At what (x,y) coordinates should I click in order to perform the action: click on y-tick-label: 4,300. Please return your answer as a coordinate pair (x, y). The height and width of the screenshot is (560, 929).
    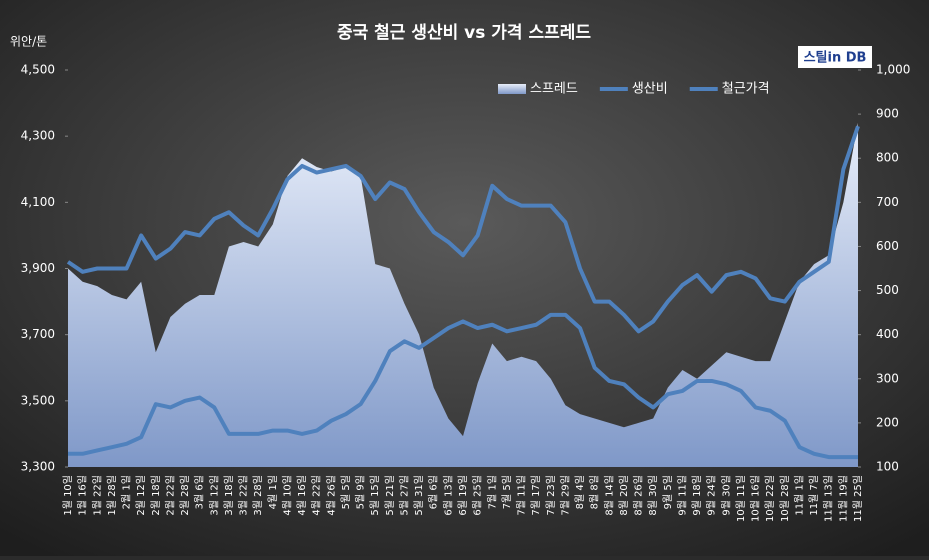
    Looking at the image, I should click on (38, 136).